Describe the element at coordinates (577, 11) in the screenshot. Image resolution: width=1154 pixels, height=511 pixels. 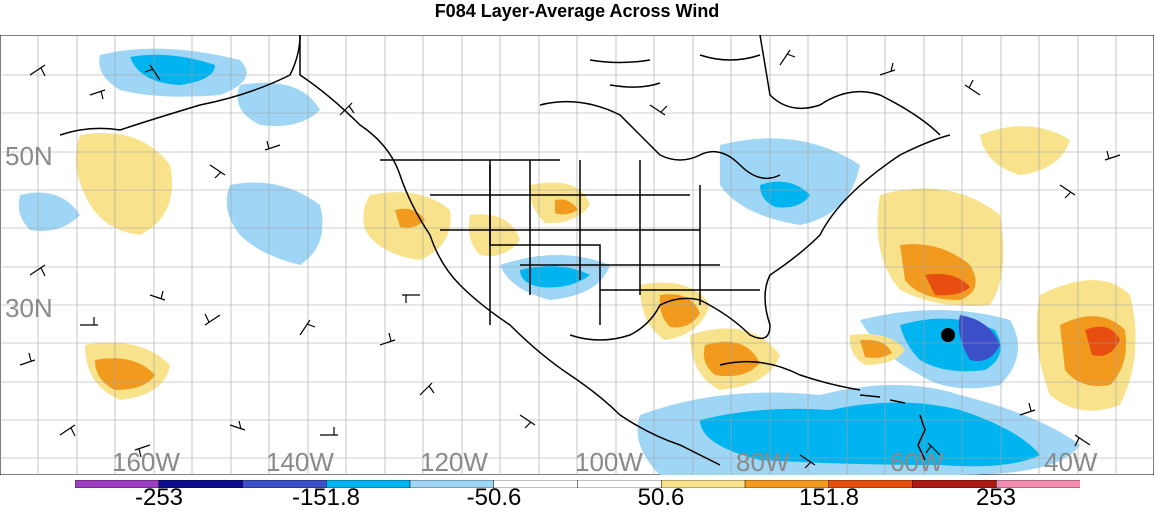
I see `chart-title: F084 Layer-Average Across Wind` at that location.